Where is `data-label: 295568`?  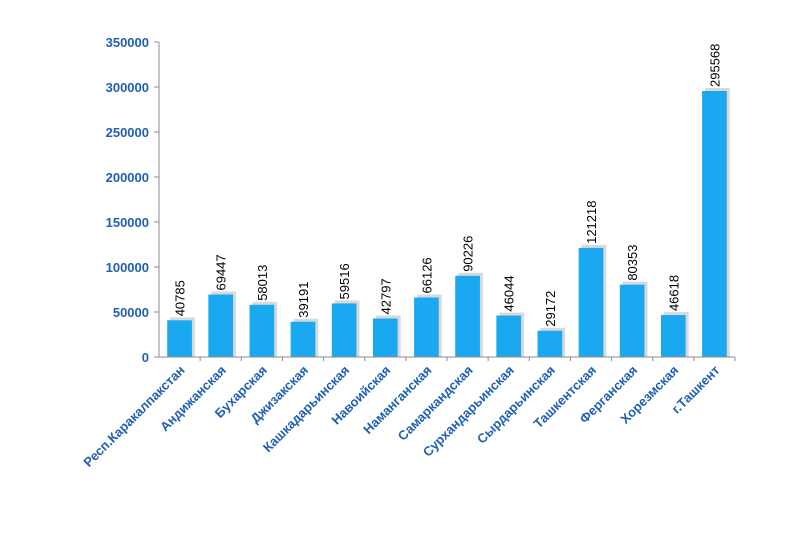 data-label: 295568 is located at coordinates (714, 65).